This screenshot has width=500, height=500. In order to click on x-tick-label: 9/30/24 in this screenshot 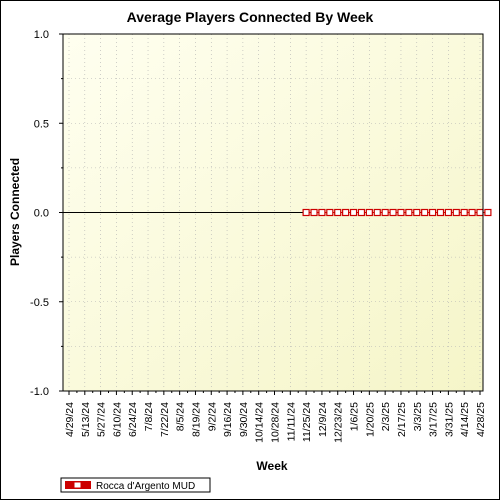, I will do `click(244, 419)`.